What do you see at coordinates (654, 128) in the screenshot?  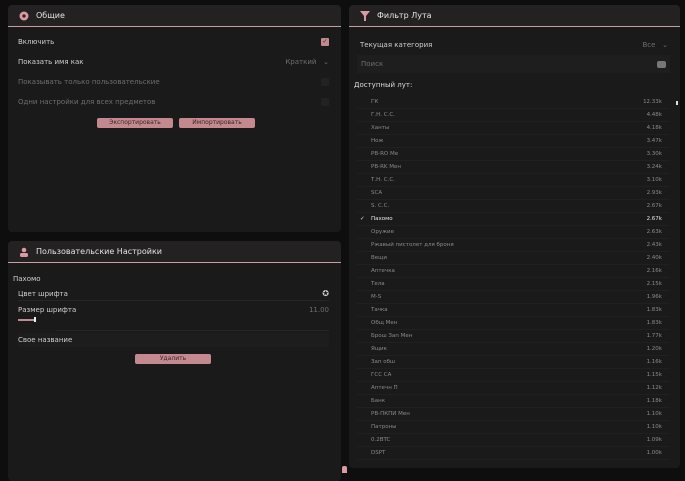 I see `loot-item-value: 4.18k` at bounding box center [654, 128].